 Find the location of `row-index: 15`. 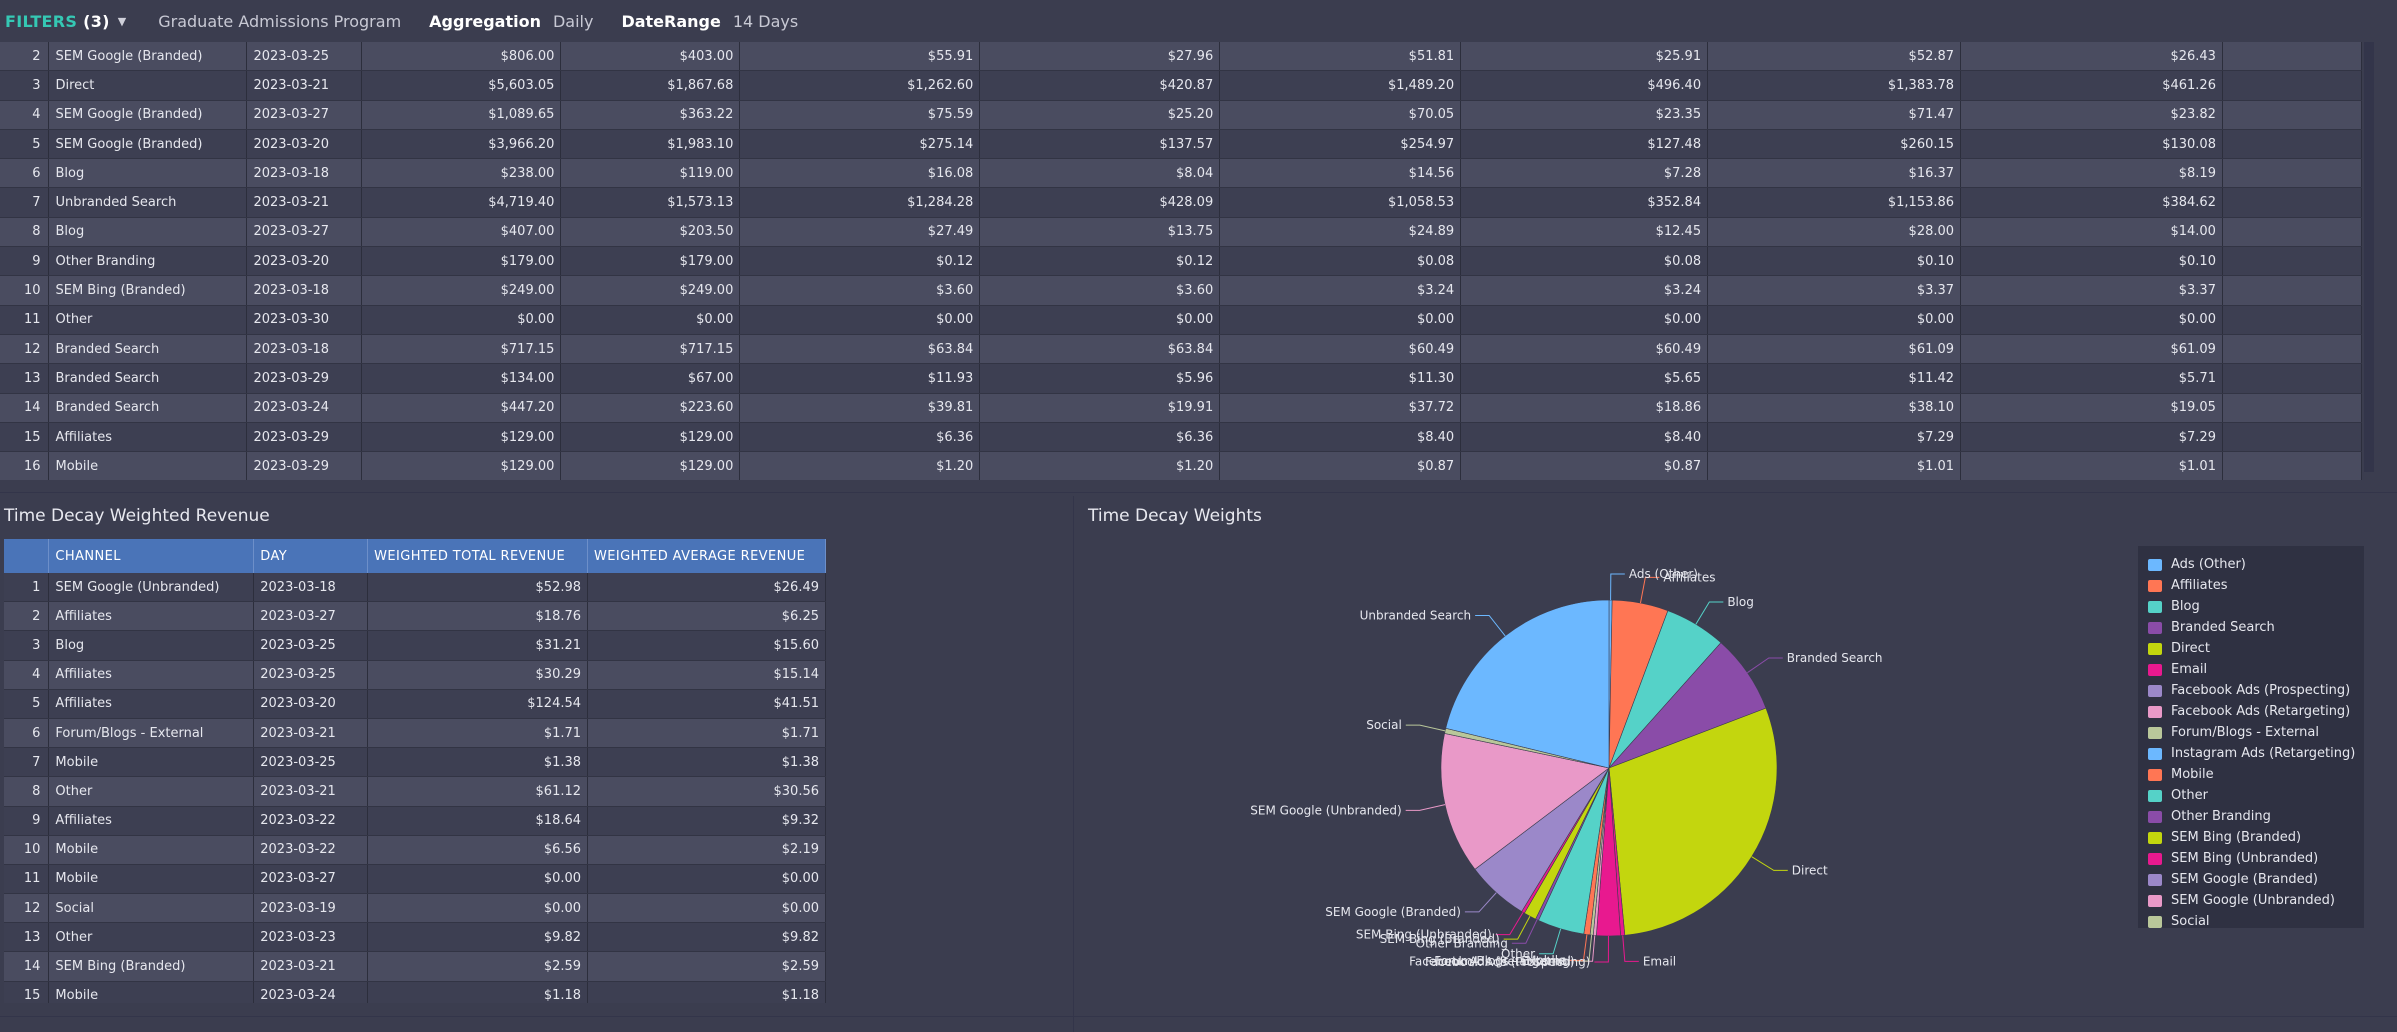

row-index: 15 is located at coordinates (27, 992).